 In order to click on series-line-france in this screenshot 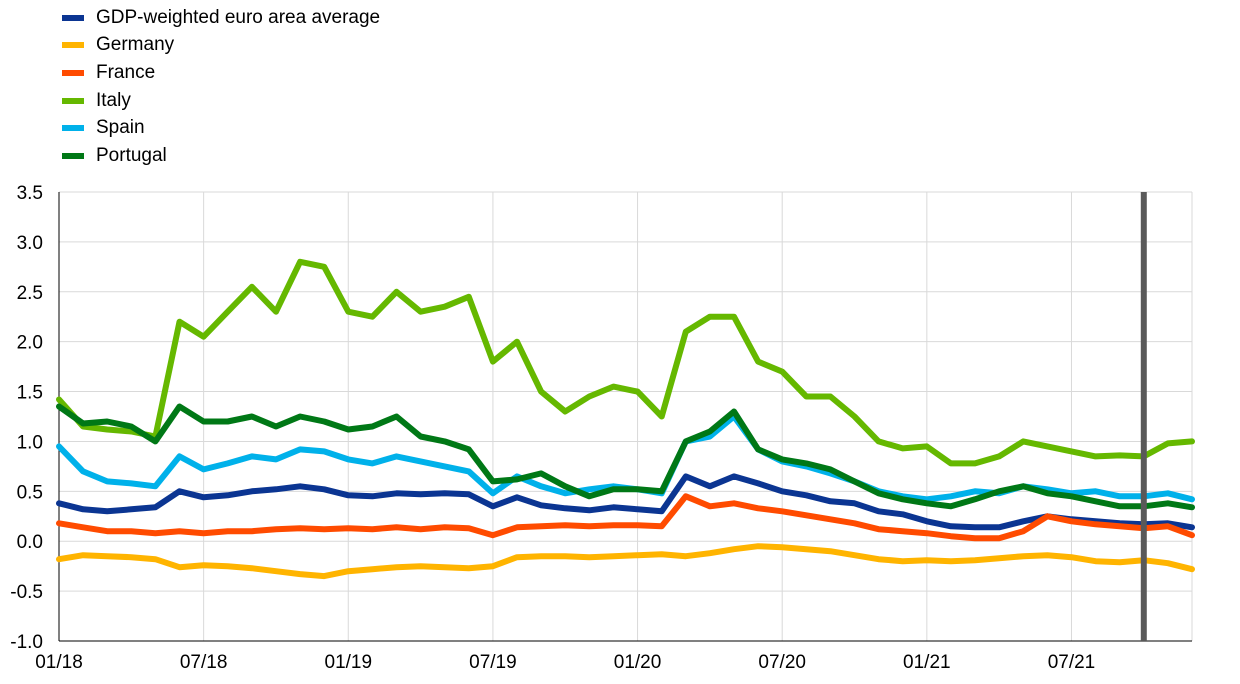, I will do `click(625, 517)`.